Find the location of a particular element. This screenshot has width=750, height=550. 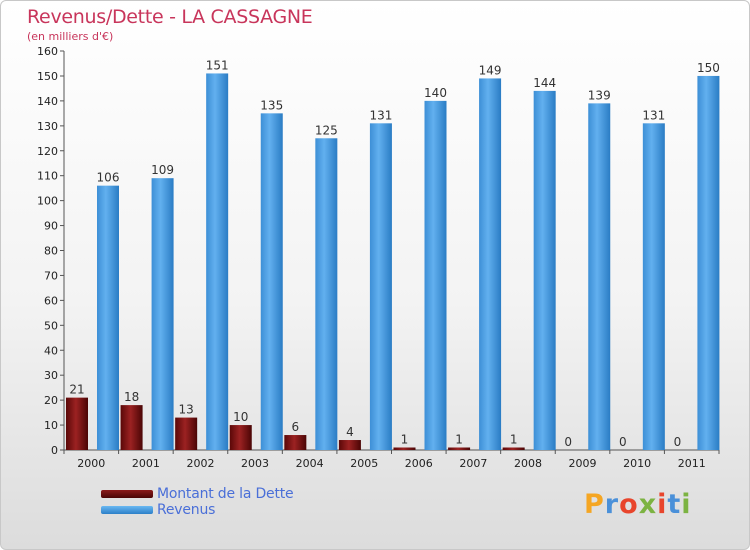

y-tick-label: 120 is located at coordinates (47, 151).